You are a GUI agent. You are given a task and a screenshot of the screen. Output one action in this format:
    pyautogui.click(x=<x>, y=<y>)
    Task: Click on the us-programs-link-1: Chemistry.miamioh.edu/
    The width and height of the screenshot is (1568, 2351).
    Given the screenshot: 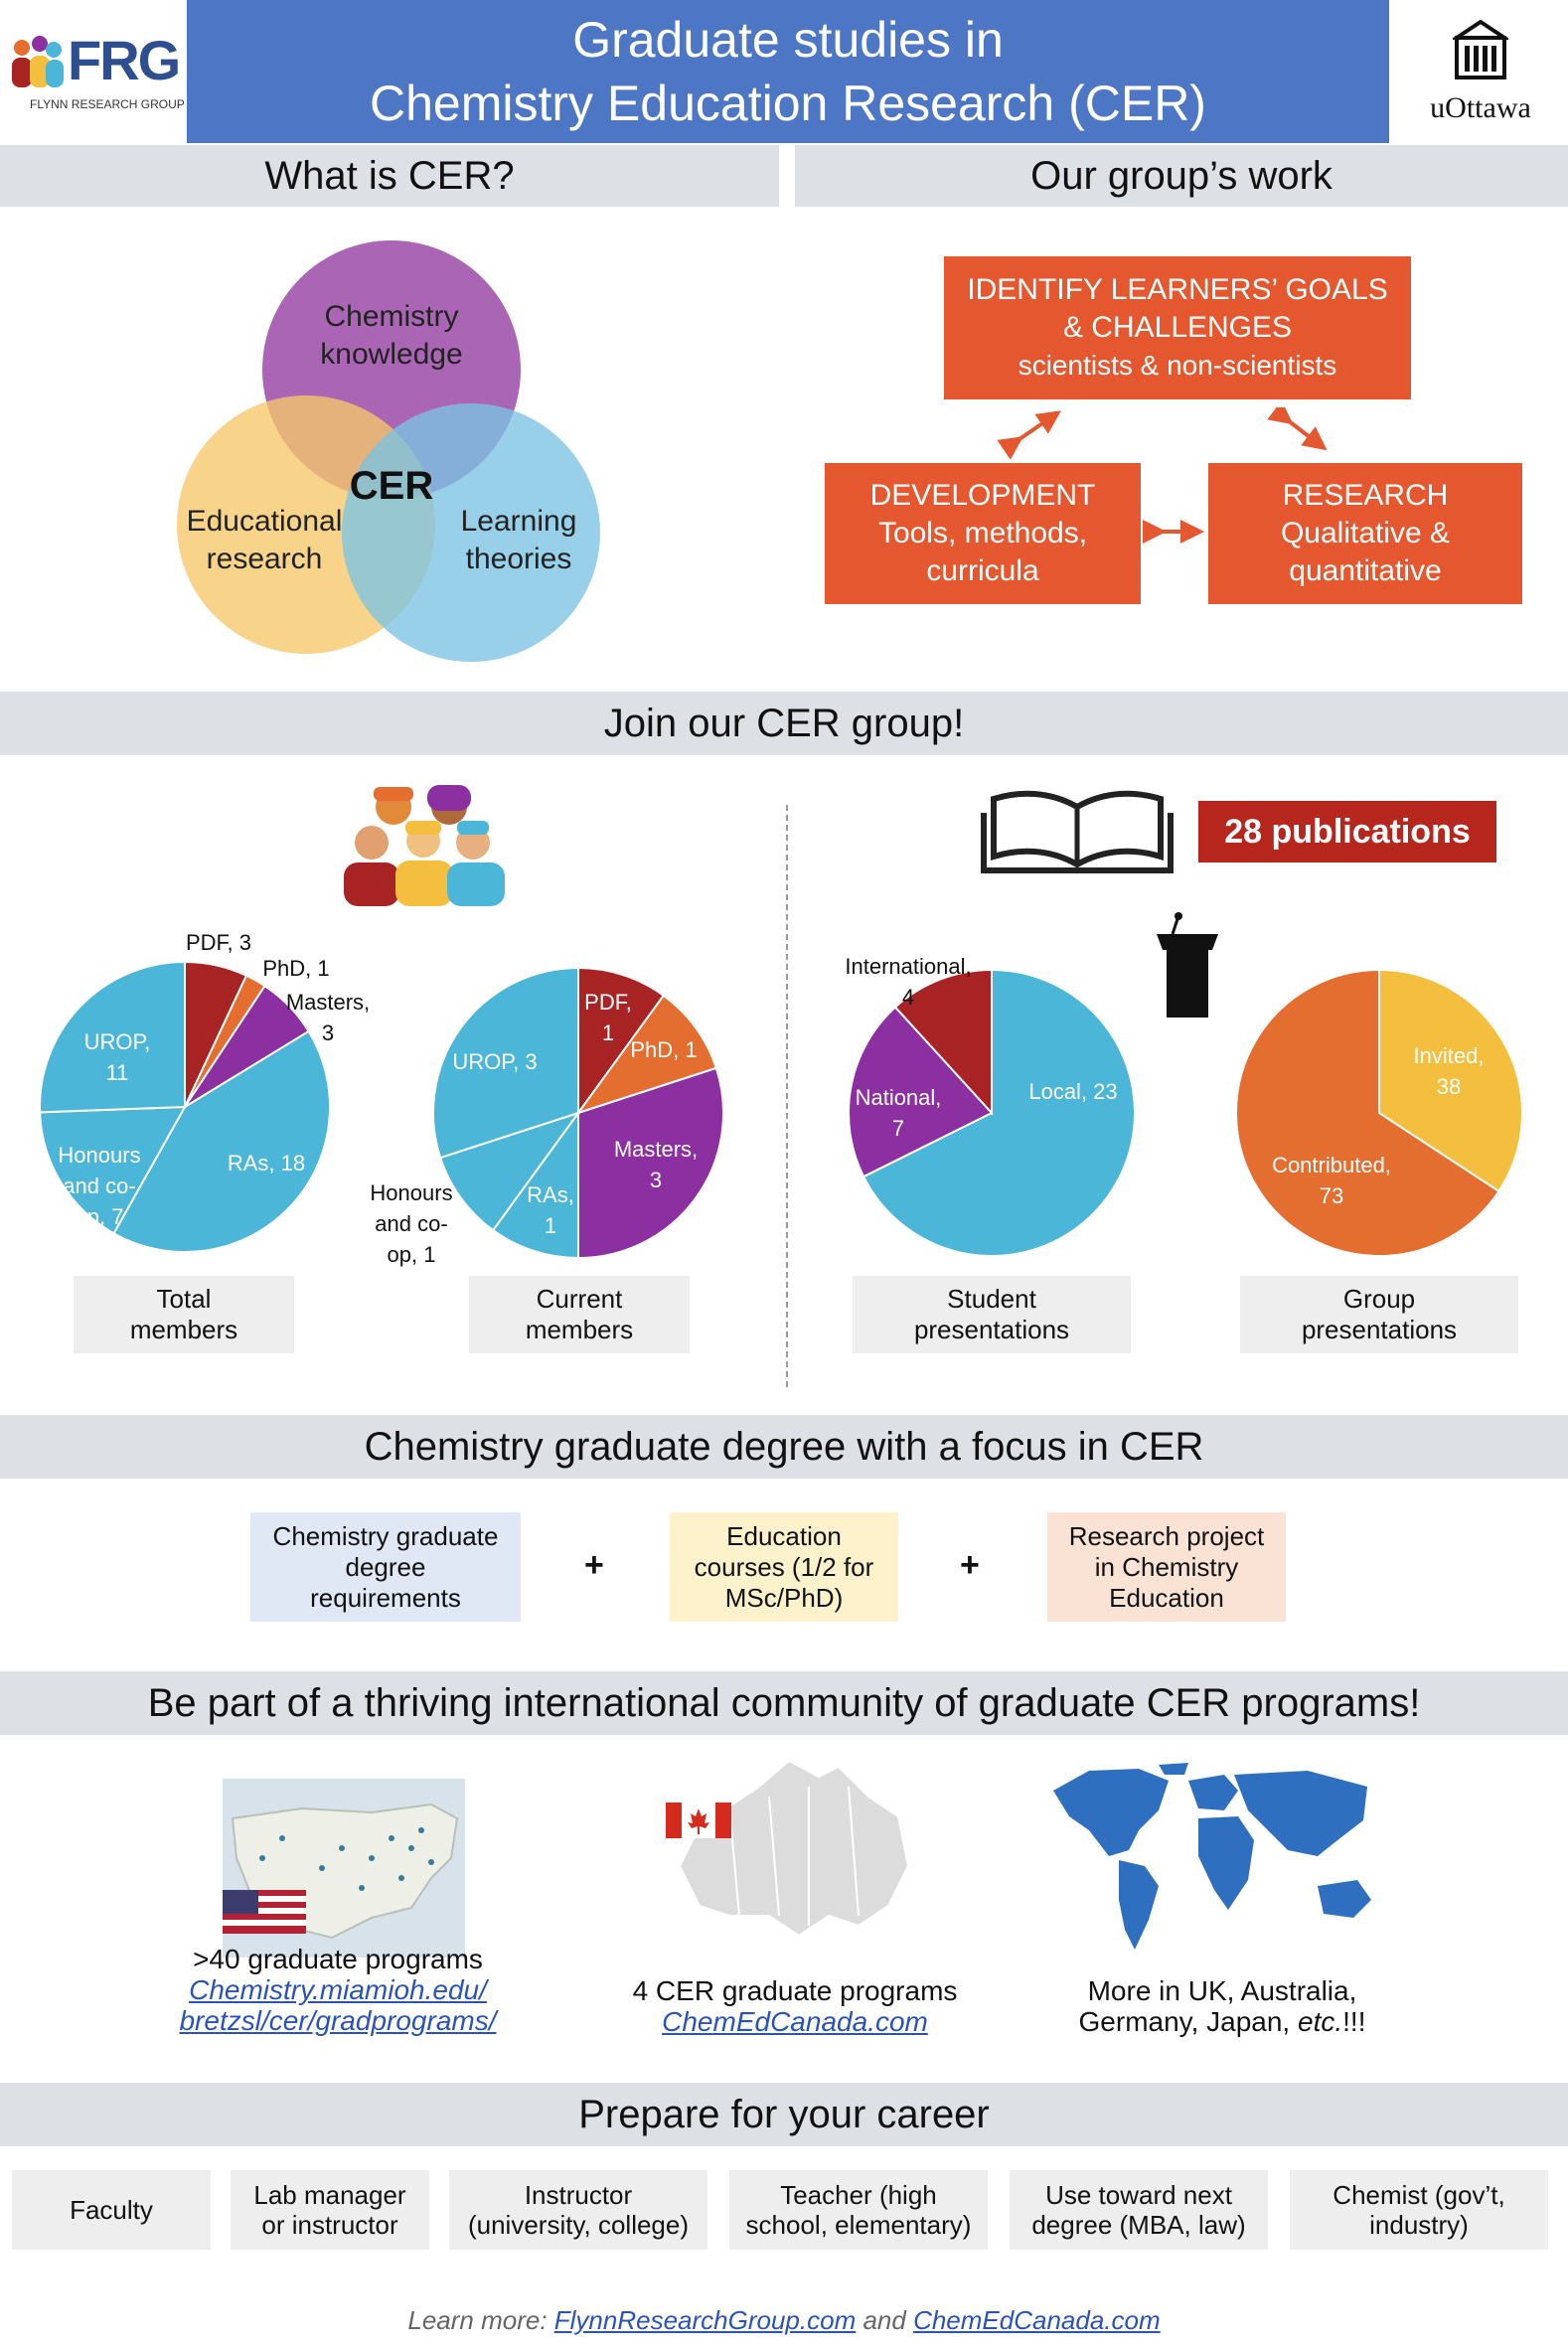 What is the action you would take?
    pyautogui.click(x=338, y=1989)
    